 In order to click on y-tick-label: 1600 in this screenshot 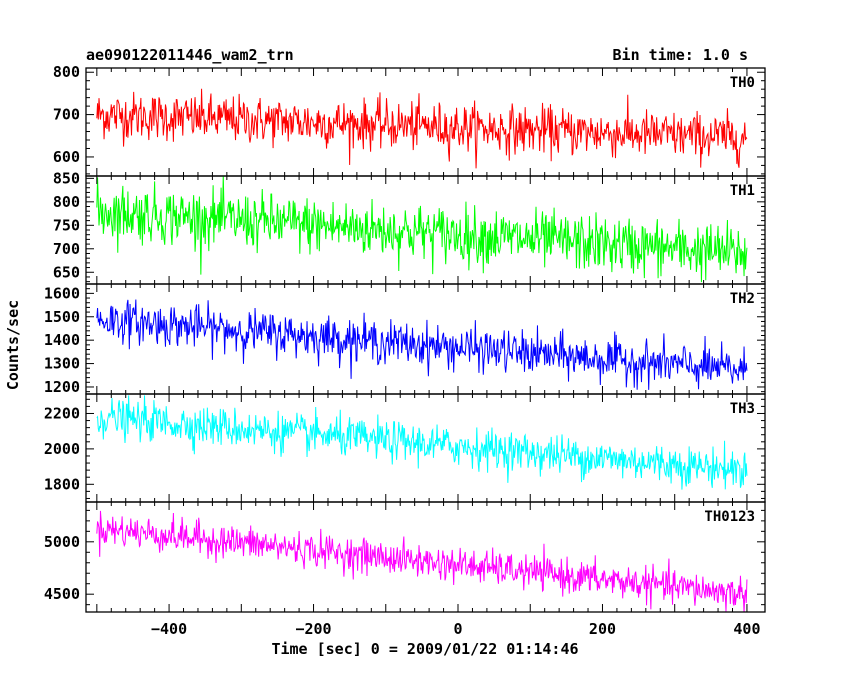, I will do `click(62, 293)`.